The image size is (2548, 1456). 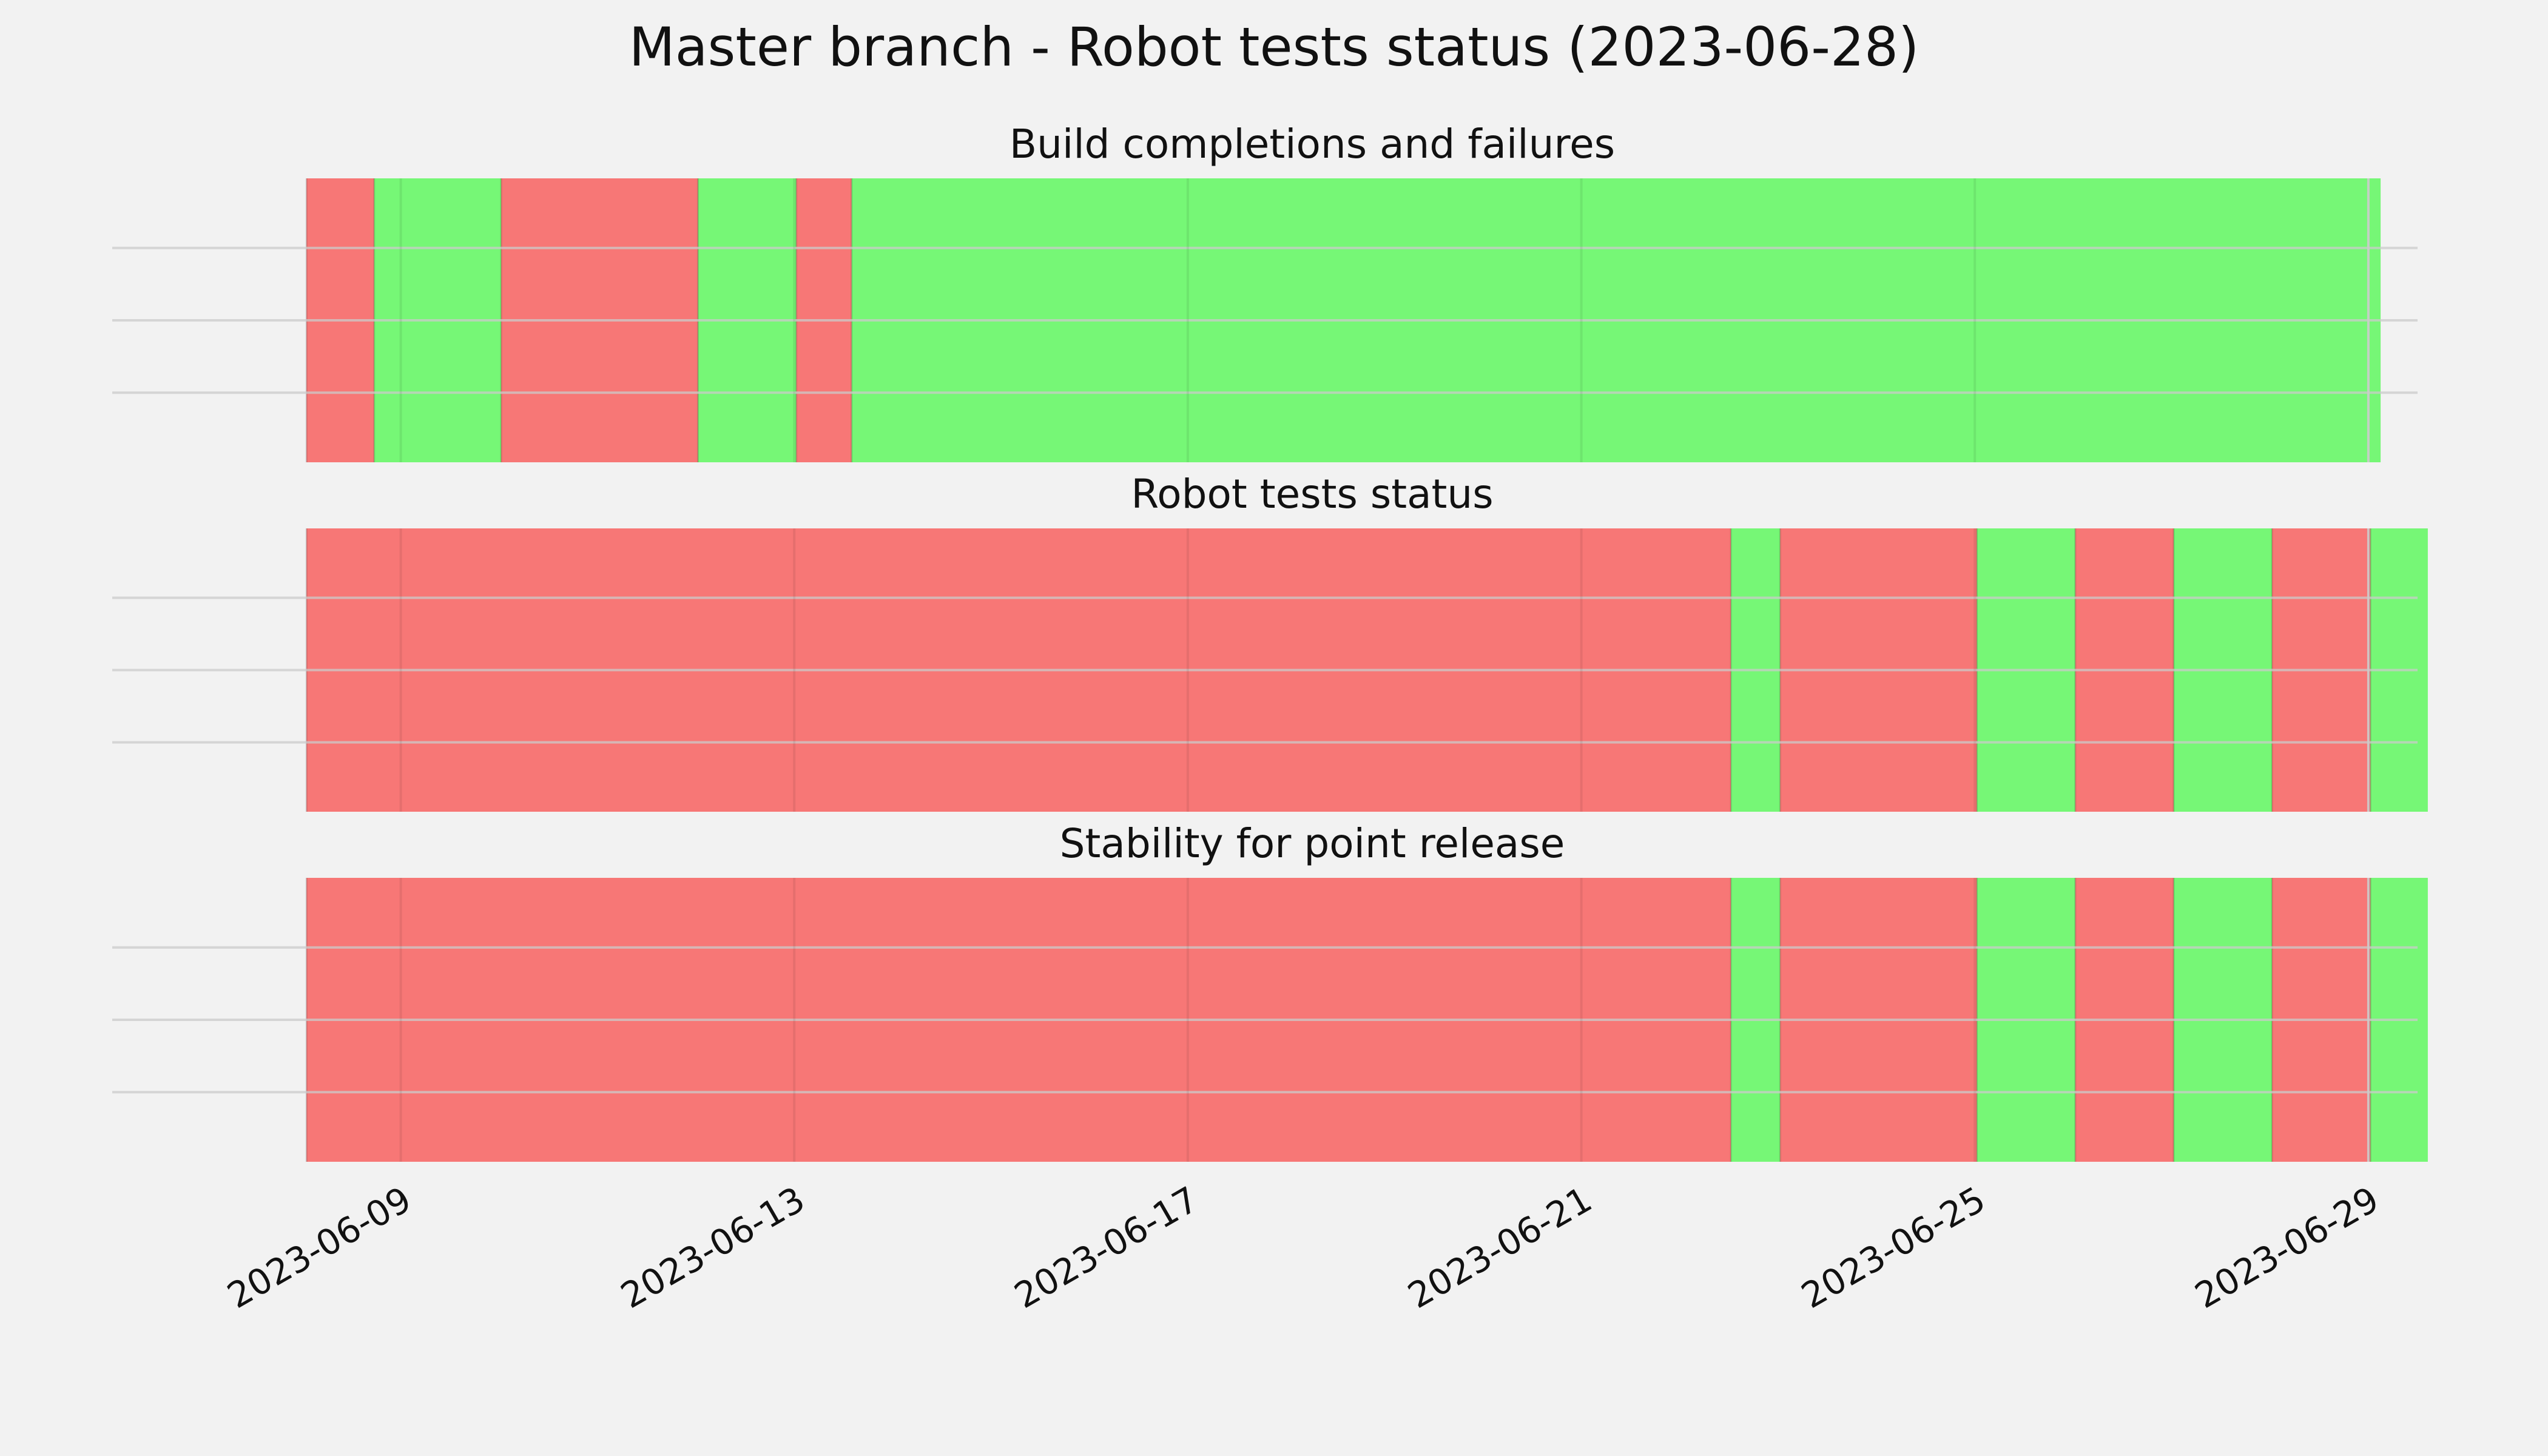 I want to click on x-tick-label: 2023-06-29, so click(x=2287, y=1247).